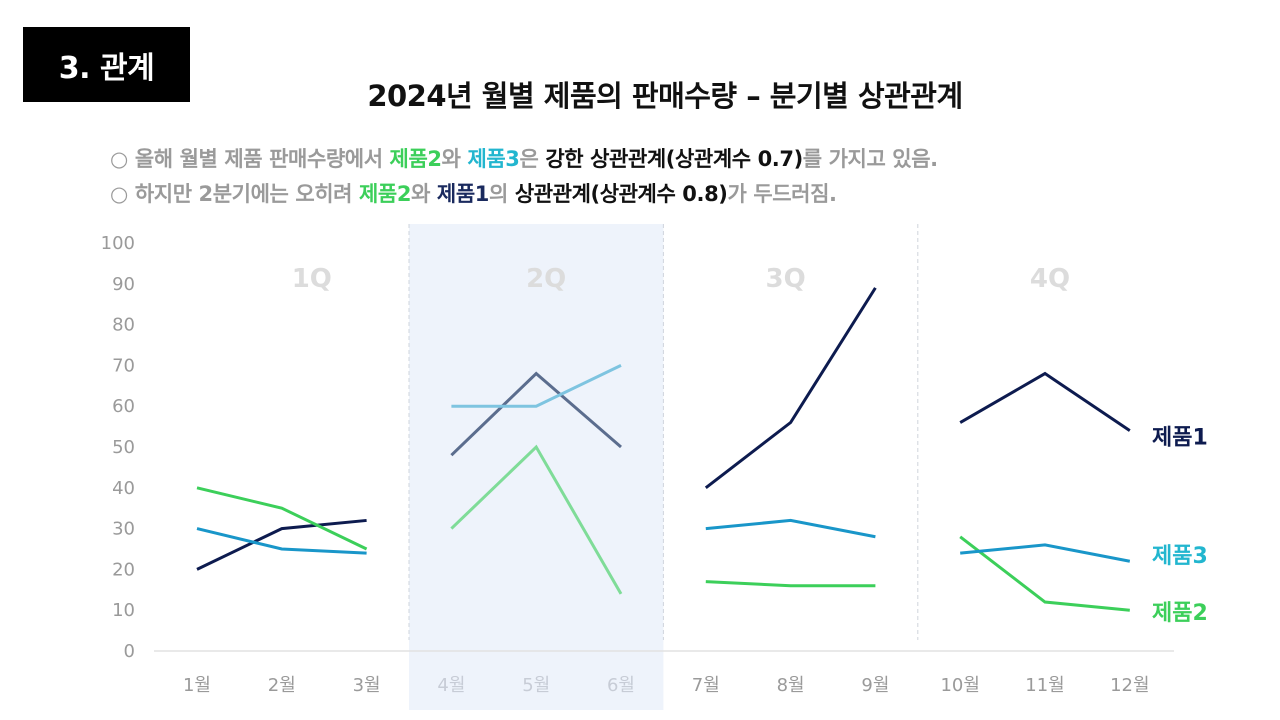  I want to click on quarter-label: 2Q, so click(546, 279).